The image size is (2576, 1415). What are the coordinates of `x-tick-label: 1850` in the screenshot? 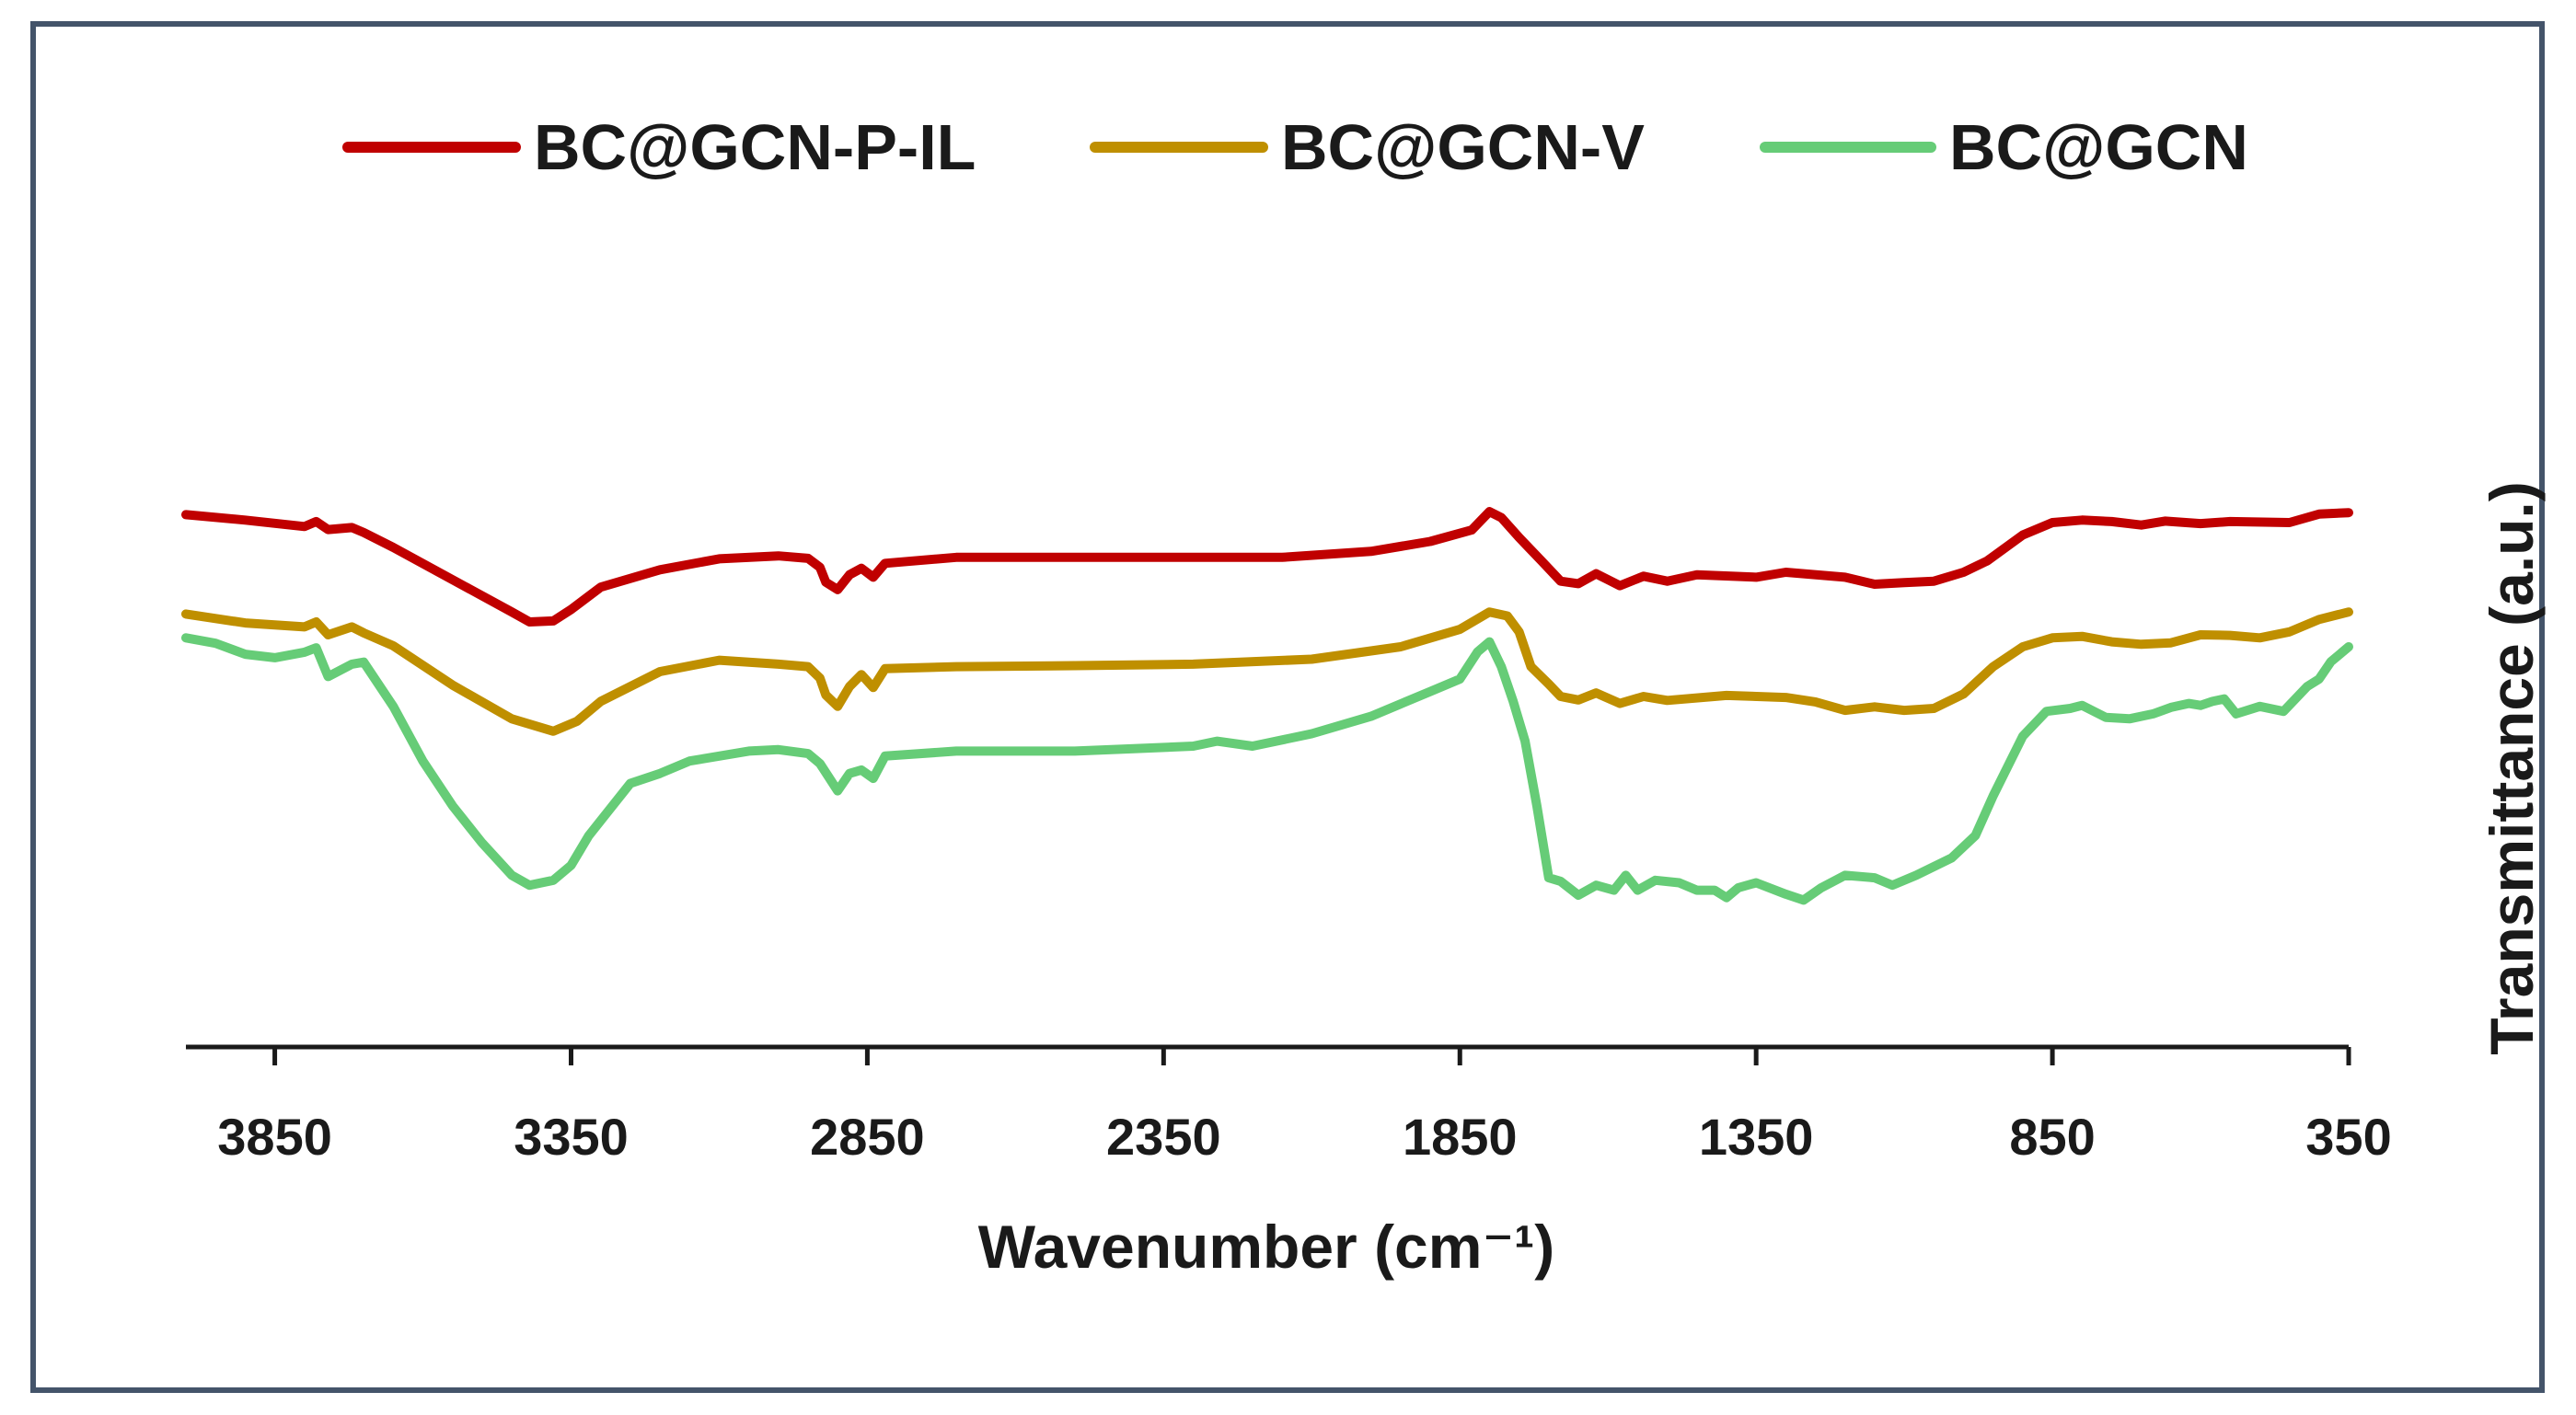 It's located at (1460, 1137).